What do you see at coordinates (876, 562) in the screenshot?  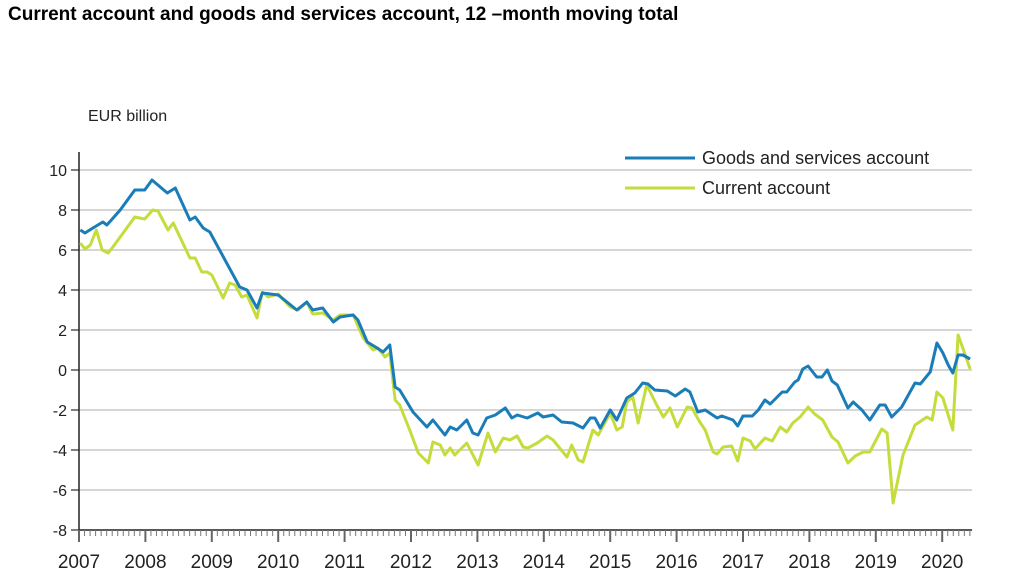 I see `x-tick-label: 2019` at bounding box center [876, 562].